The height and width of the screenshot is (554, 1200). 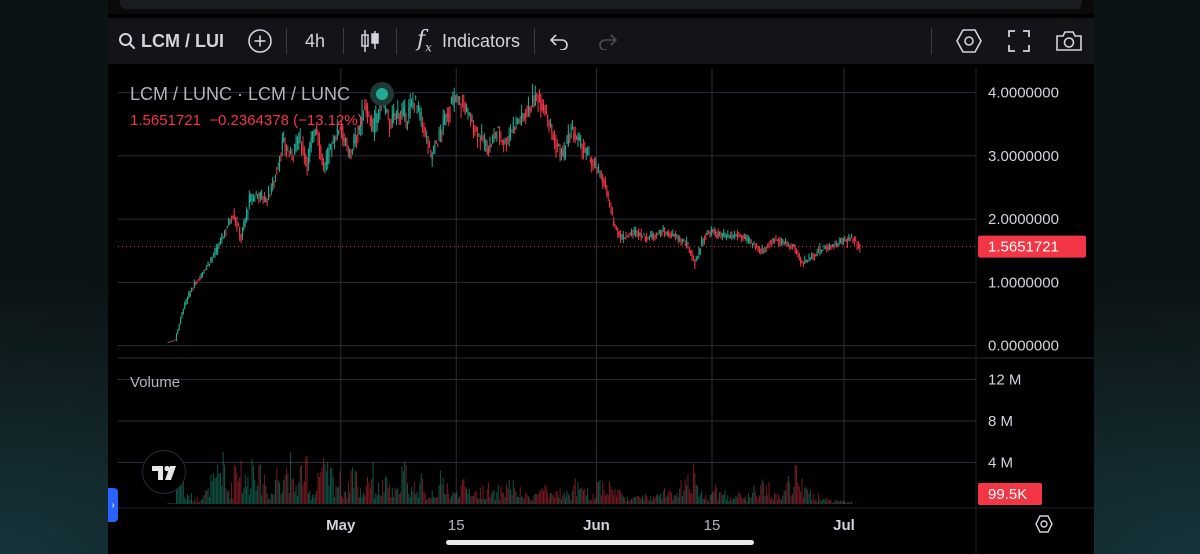 What do you see at coordinates (382, 94) in the screenshot?
I see `market-status-icon` at bounding box center [382, 94].